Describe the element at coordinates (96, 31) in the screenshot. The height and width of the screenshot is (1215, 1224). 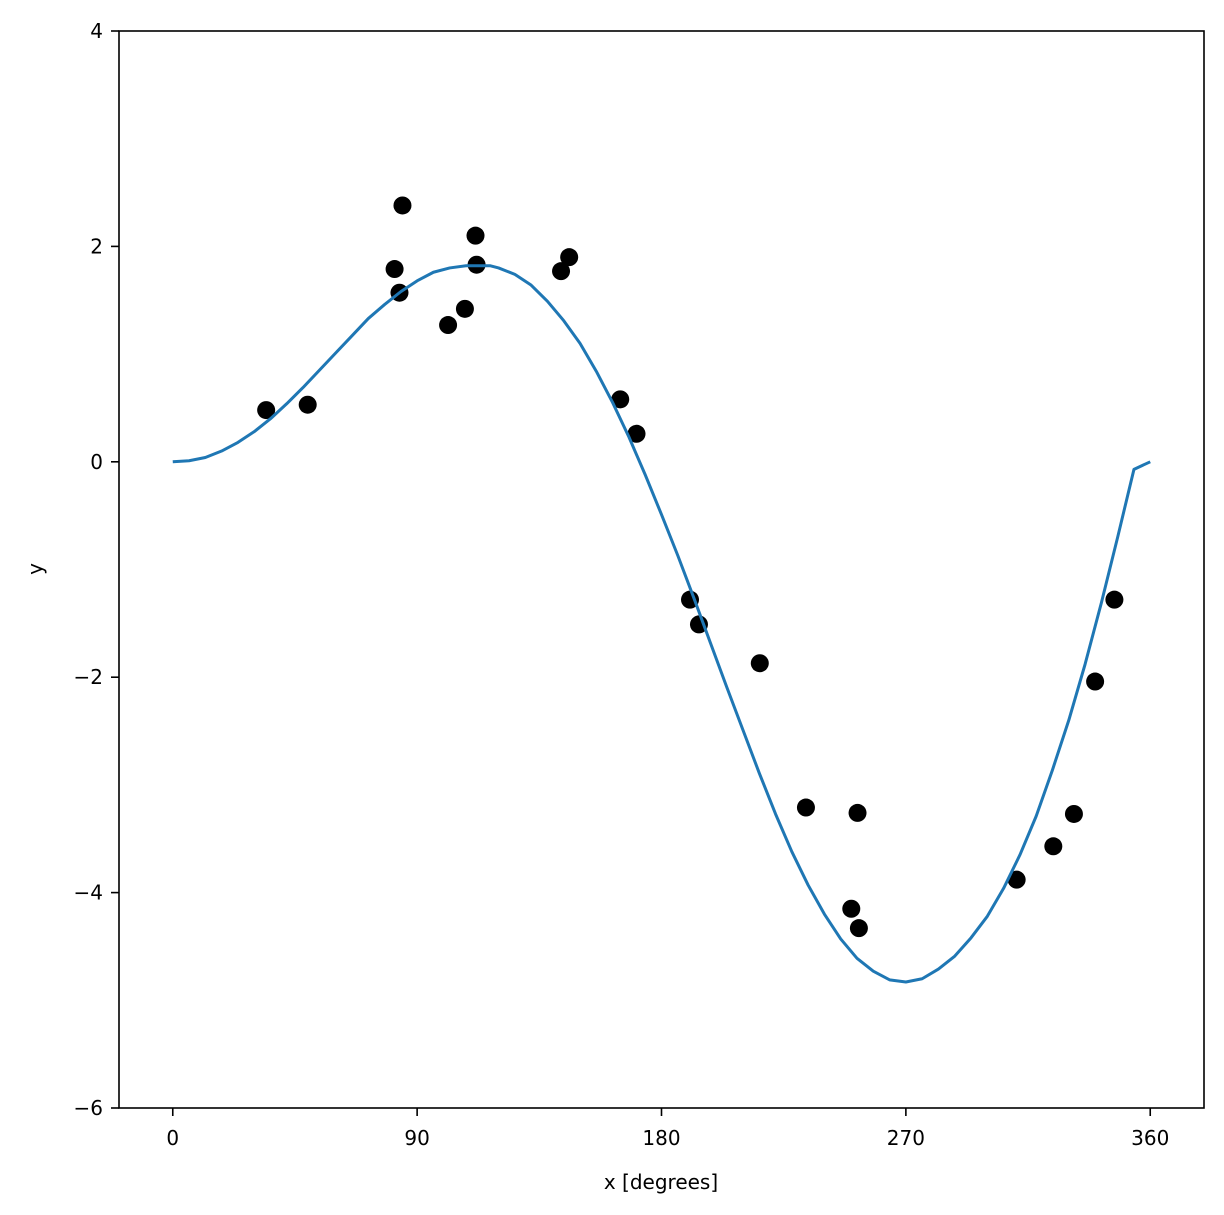
I see `y-tick-label: 4` at that location.